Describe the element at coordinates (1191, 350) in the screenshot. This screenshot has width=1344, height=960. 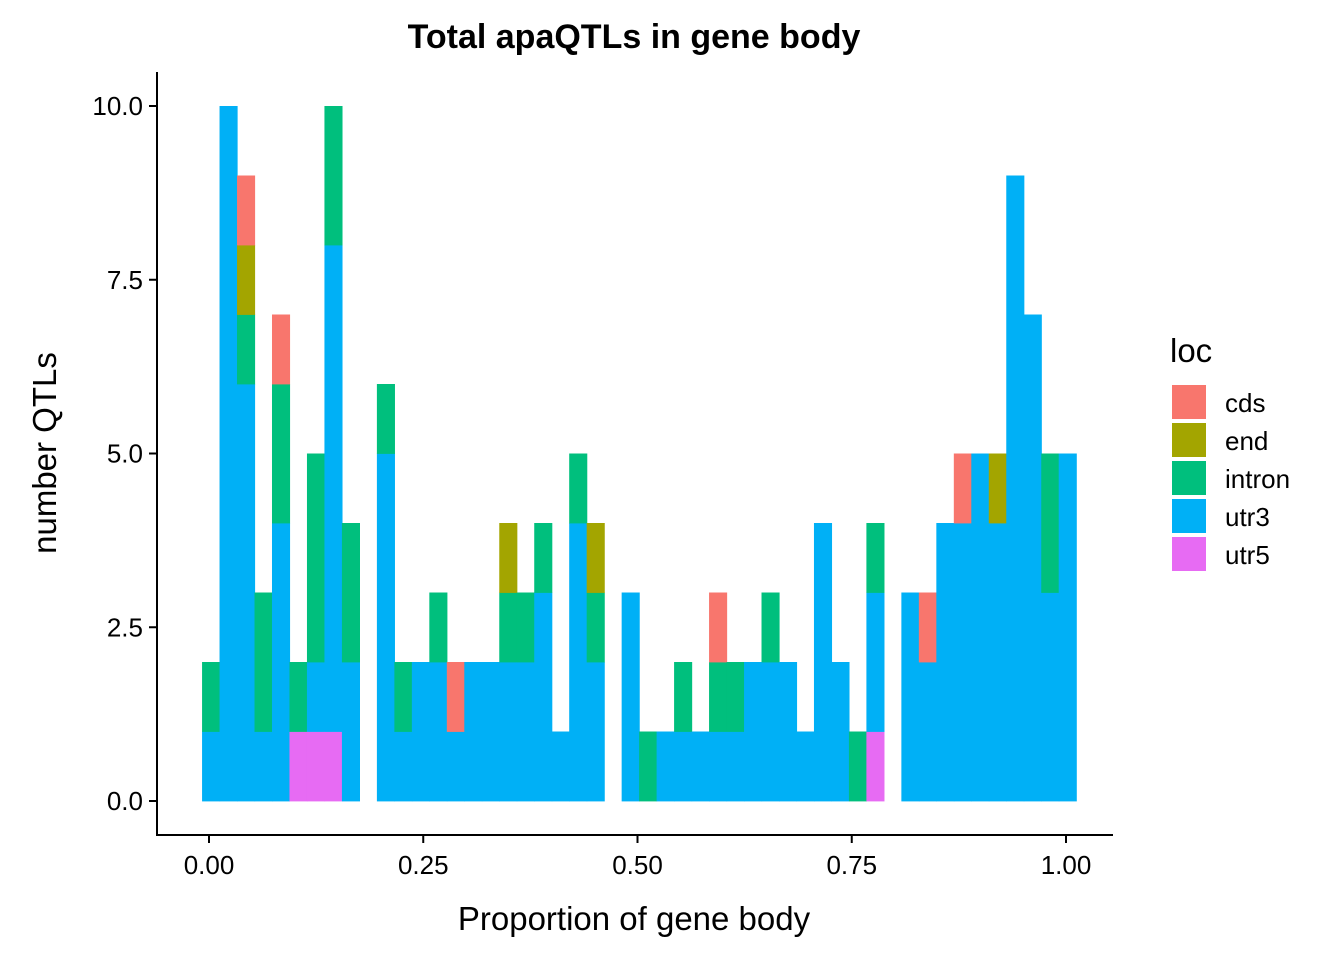
I see `legend-title: loc` at that location.